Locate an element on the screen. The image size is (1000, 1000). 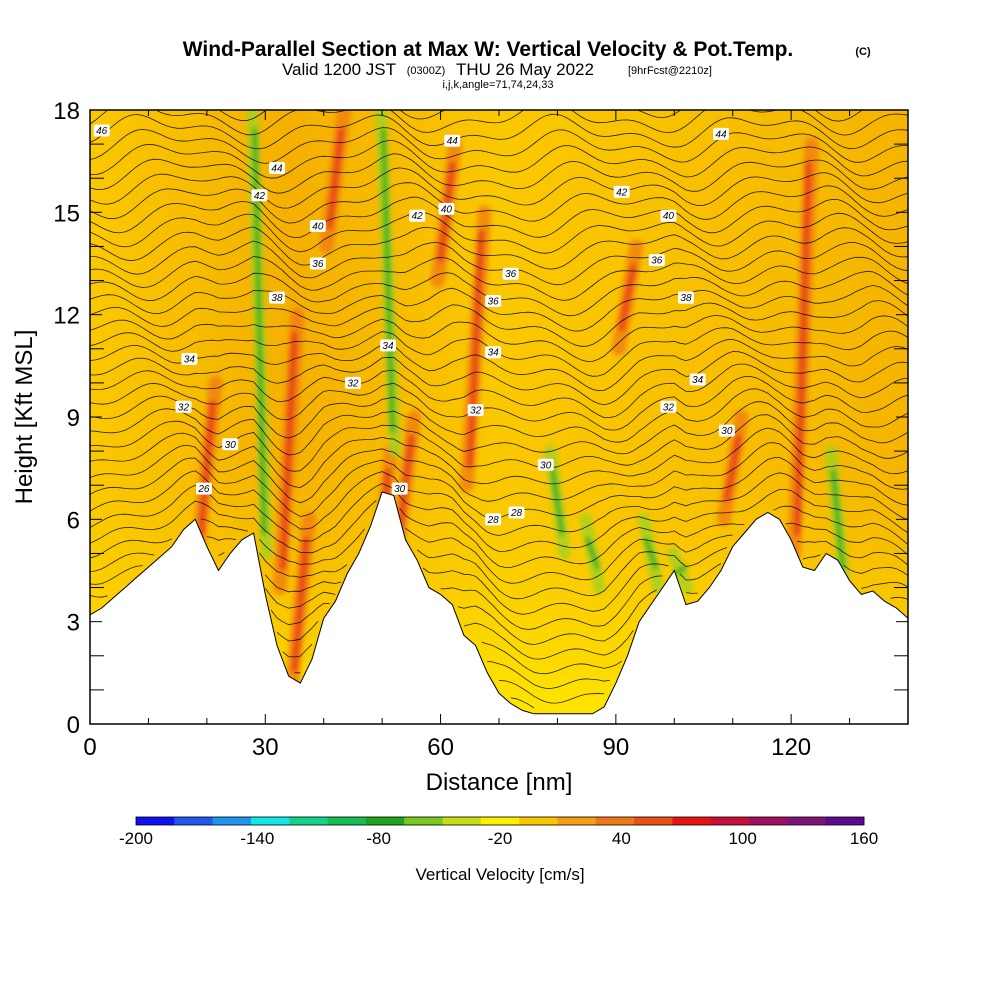
contour-label: 28 is located at coordinates (516, 512).